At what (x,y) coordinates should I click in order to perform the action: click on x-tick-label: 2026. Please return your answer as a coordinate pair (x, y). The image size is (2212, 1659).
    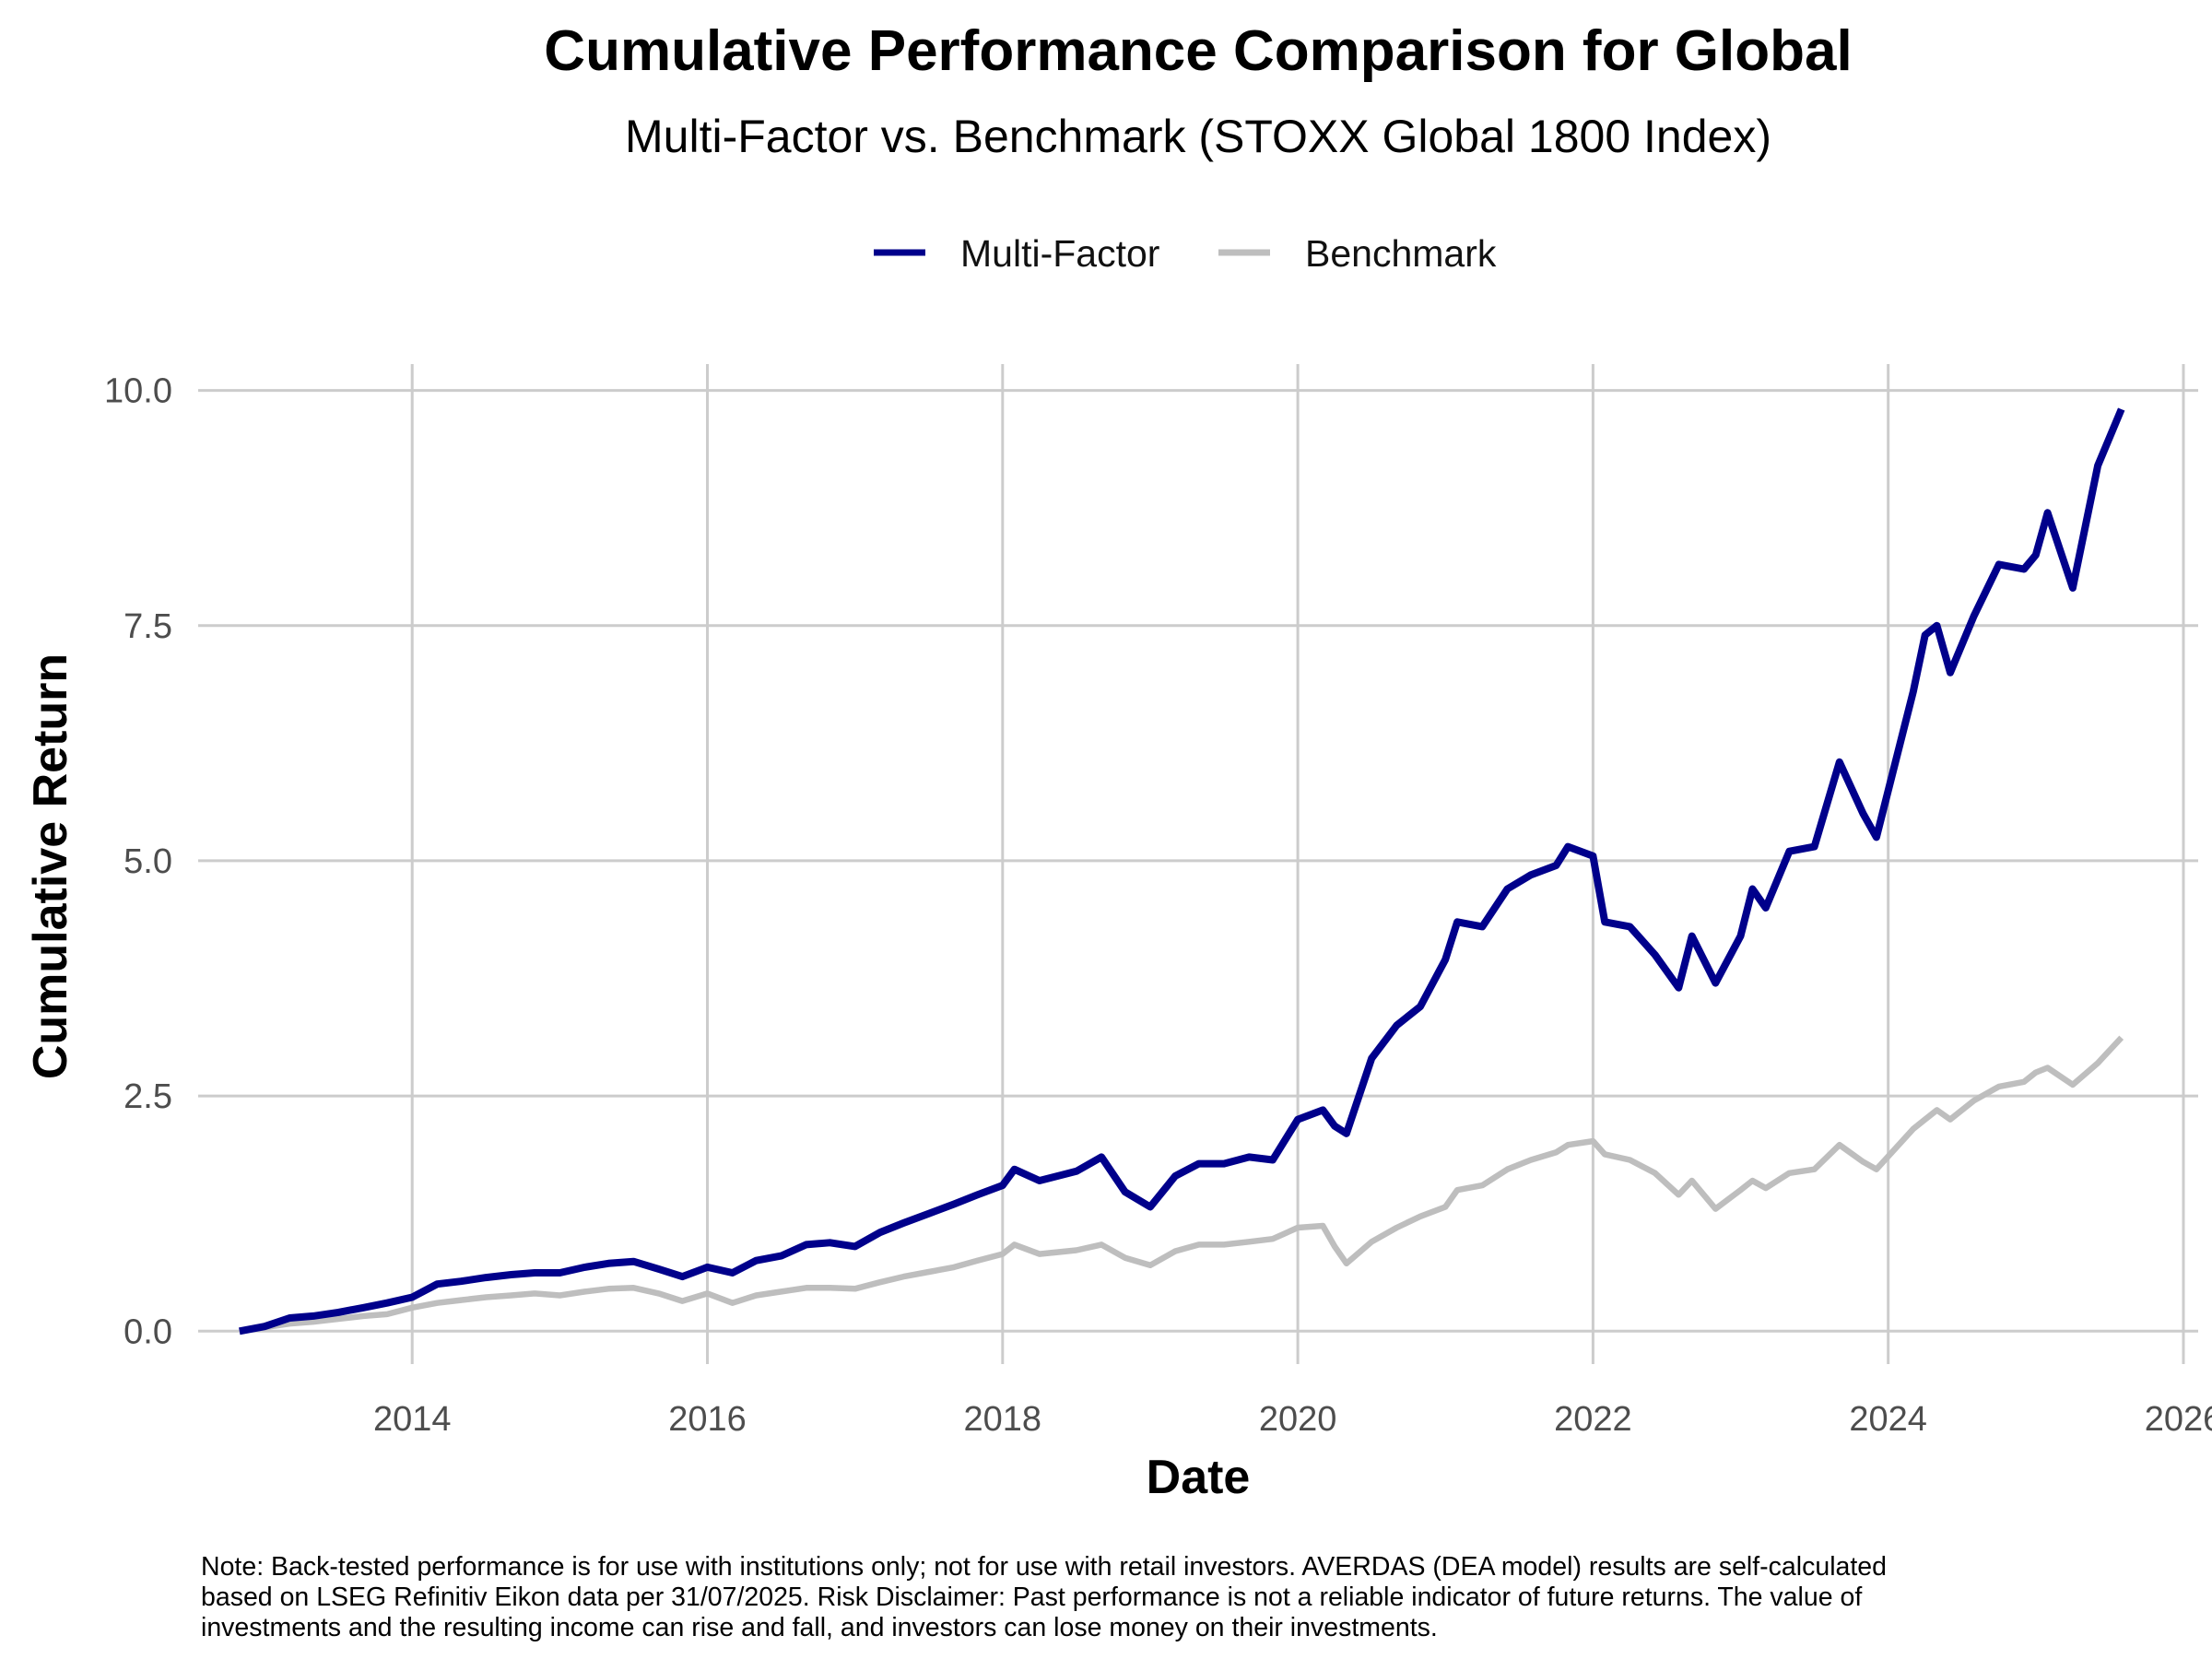
    Looking at the image, I should click on (2178, 1419).